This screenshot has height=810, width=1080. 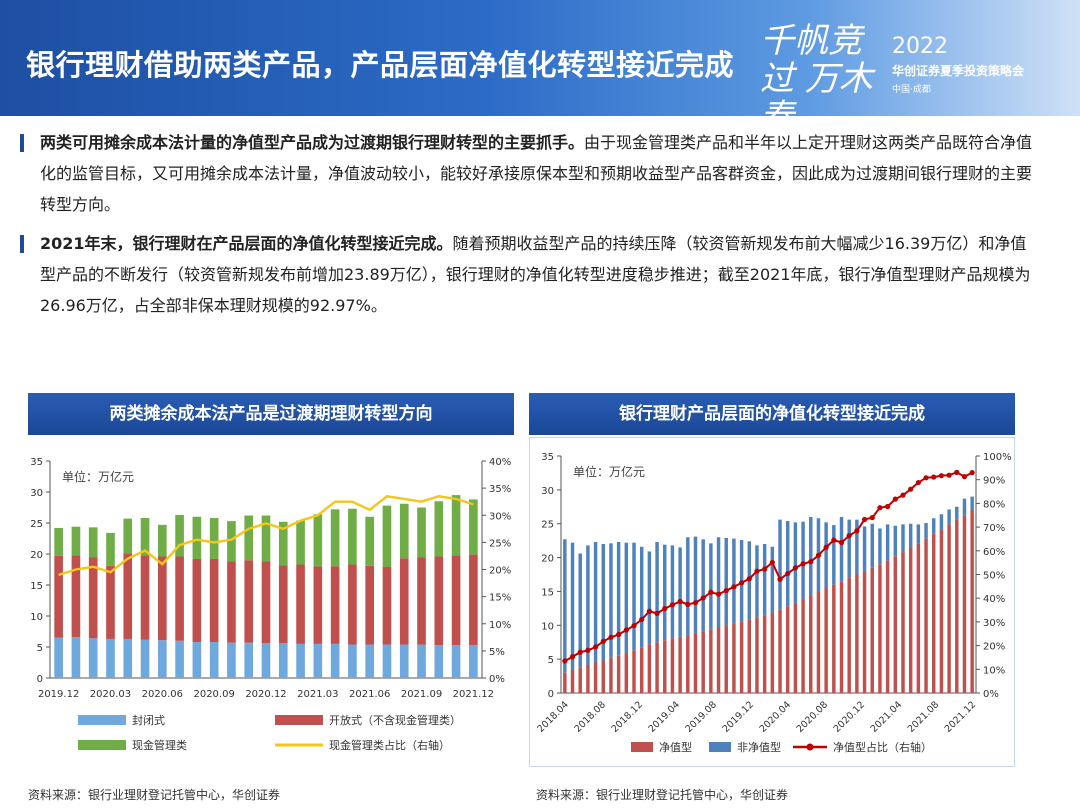 I want to click on y2-tick-label: 60%, so click(x=994, y=552).